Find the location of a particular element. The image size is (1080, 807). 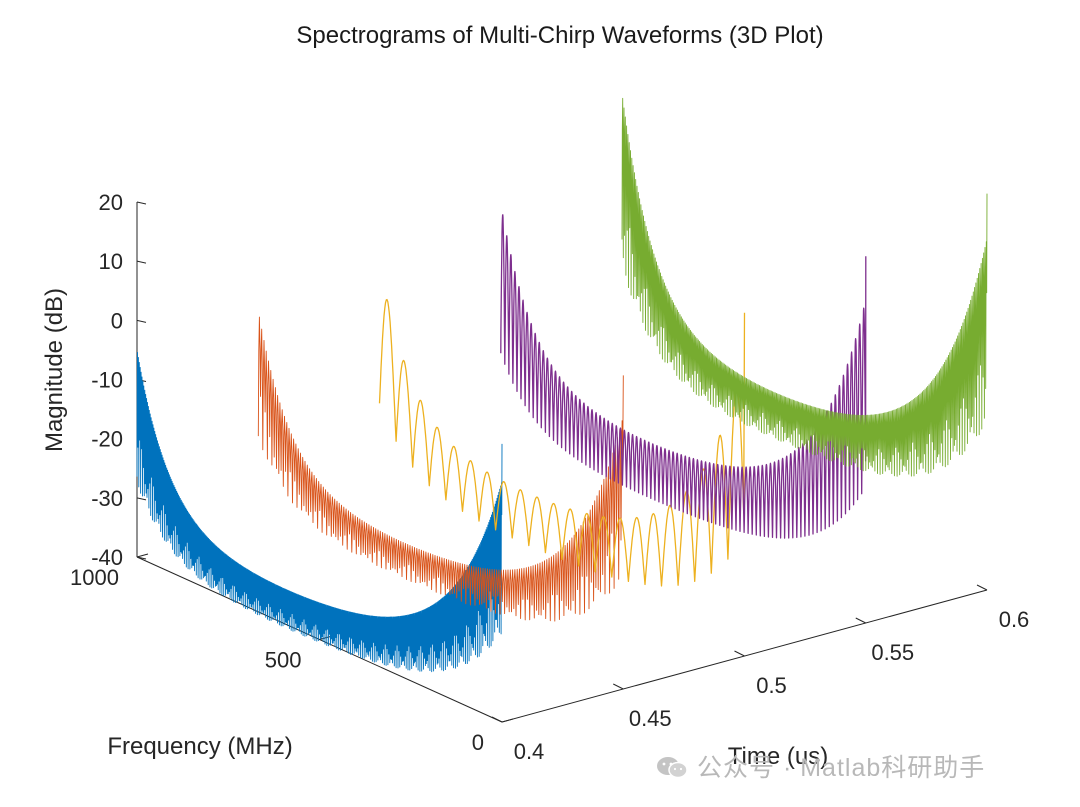

watermark: 公众号 · Matlab科研助手 is located at coordinates (820, 766).